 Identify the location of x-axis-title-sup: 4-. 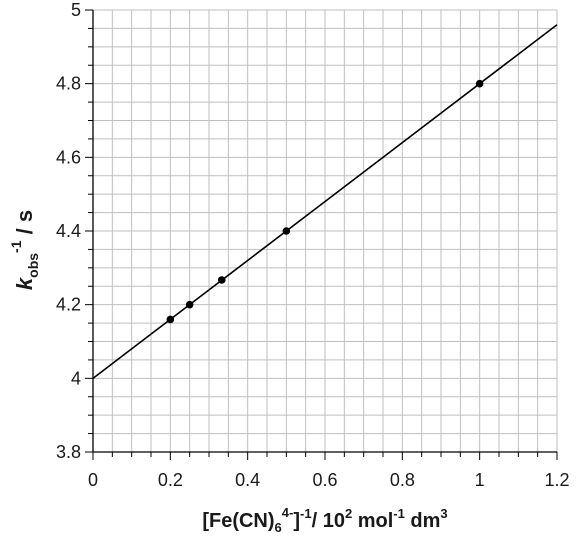
(288, 512).